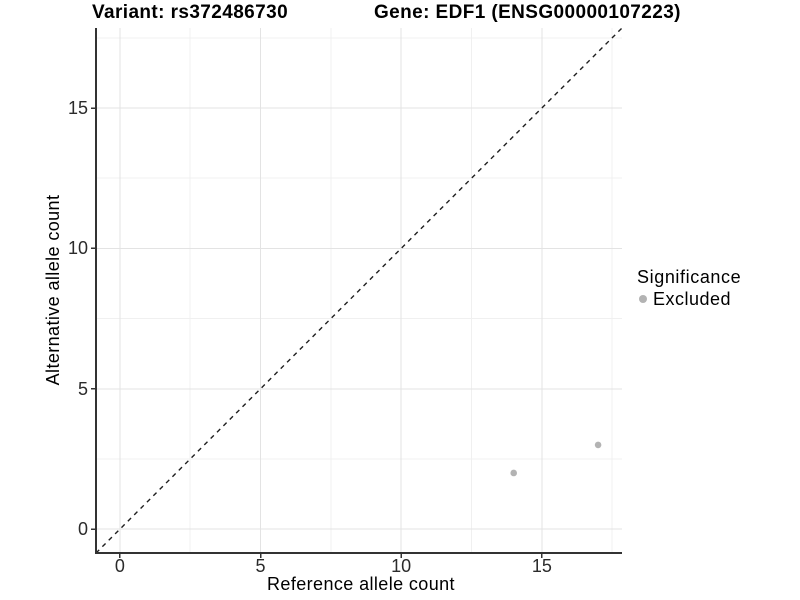 This screenshot has width=800, height=600. What do you see at coordinates (643, 299) in the screenshot?
I see `excluded-point-icon` at bounding box center [643, 299].